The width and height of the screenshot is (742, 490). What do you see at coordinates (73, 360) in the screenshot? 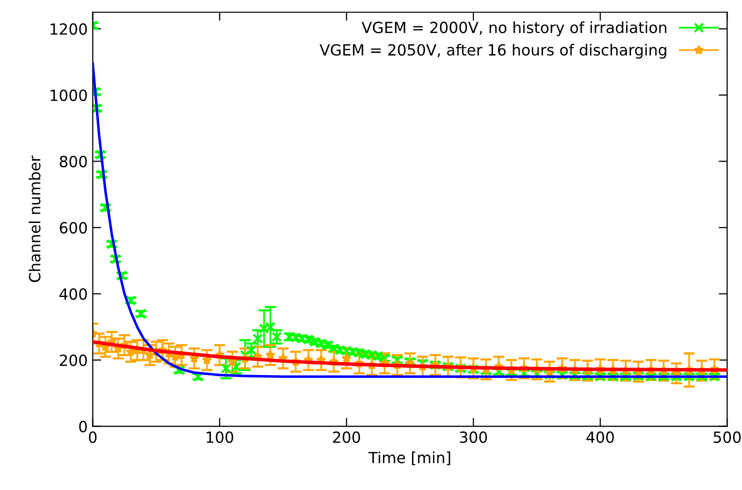
I see `y-tick-label: 200` at bounding box center [73, 360].